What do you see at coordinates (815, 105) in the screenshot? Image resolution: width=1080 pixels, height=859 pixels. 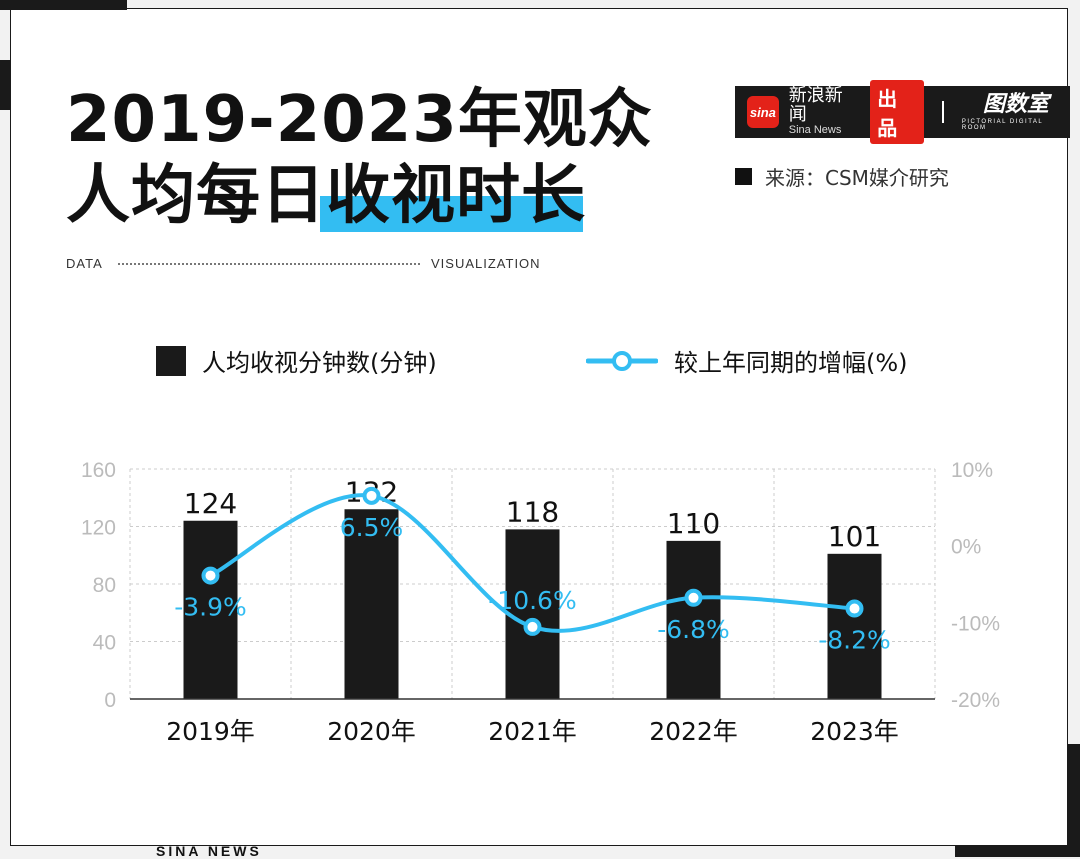 I see `brand-name-cn: 新浪新闻` at bounding box center [815, 105].